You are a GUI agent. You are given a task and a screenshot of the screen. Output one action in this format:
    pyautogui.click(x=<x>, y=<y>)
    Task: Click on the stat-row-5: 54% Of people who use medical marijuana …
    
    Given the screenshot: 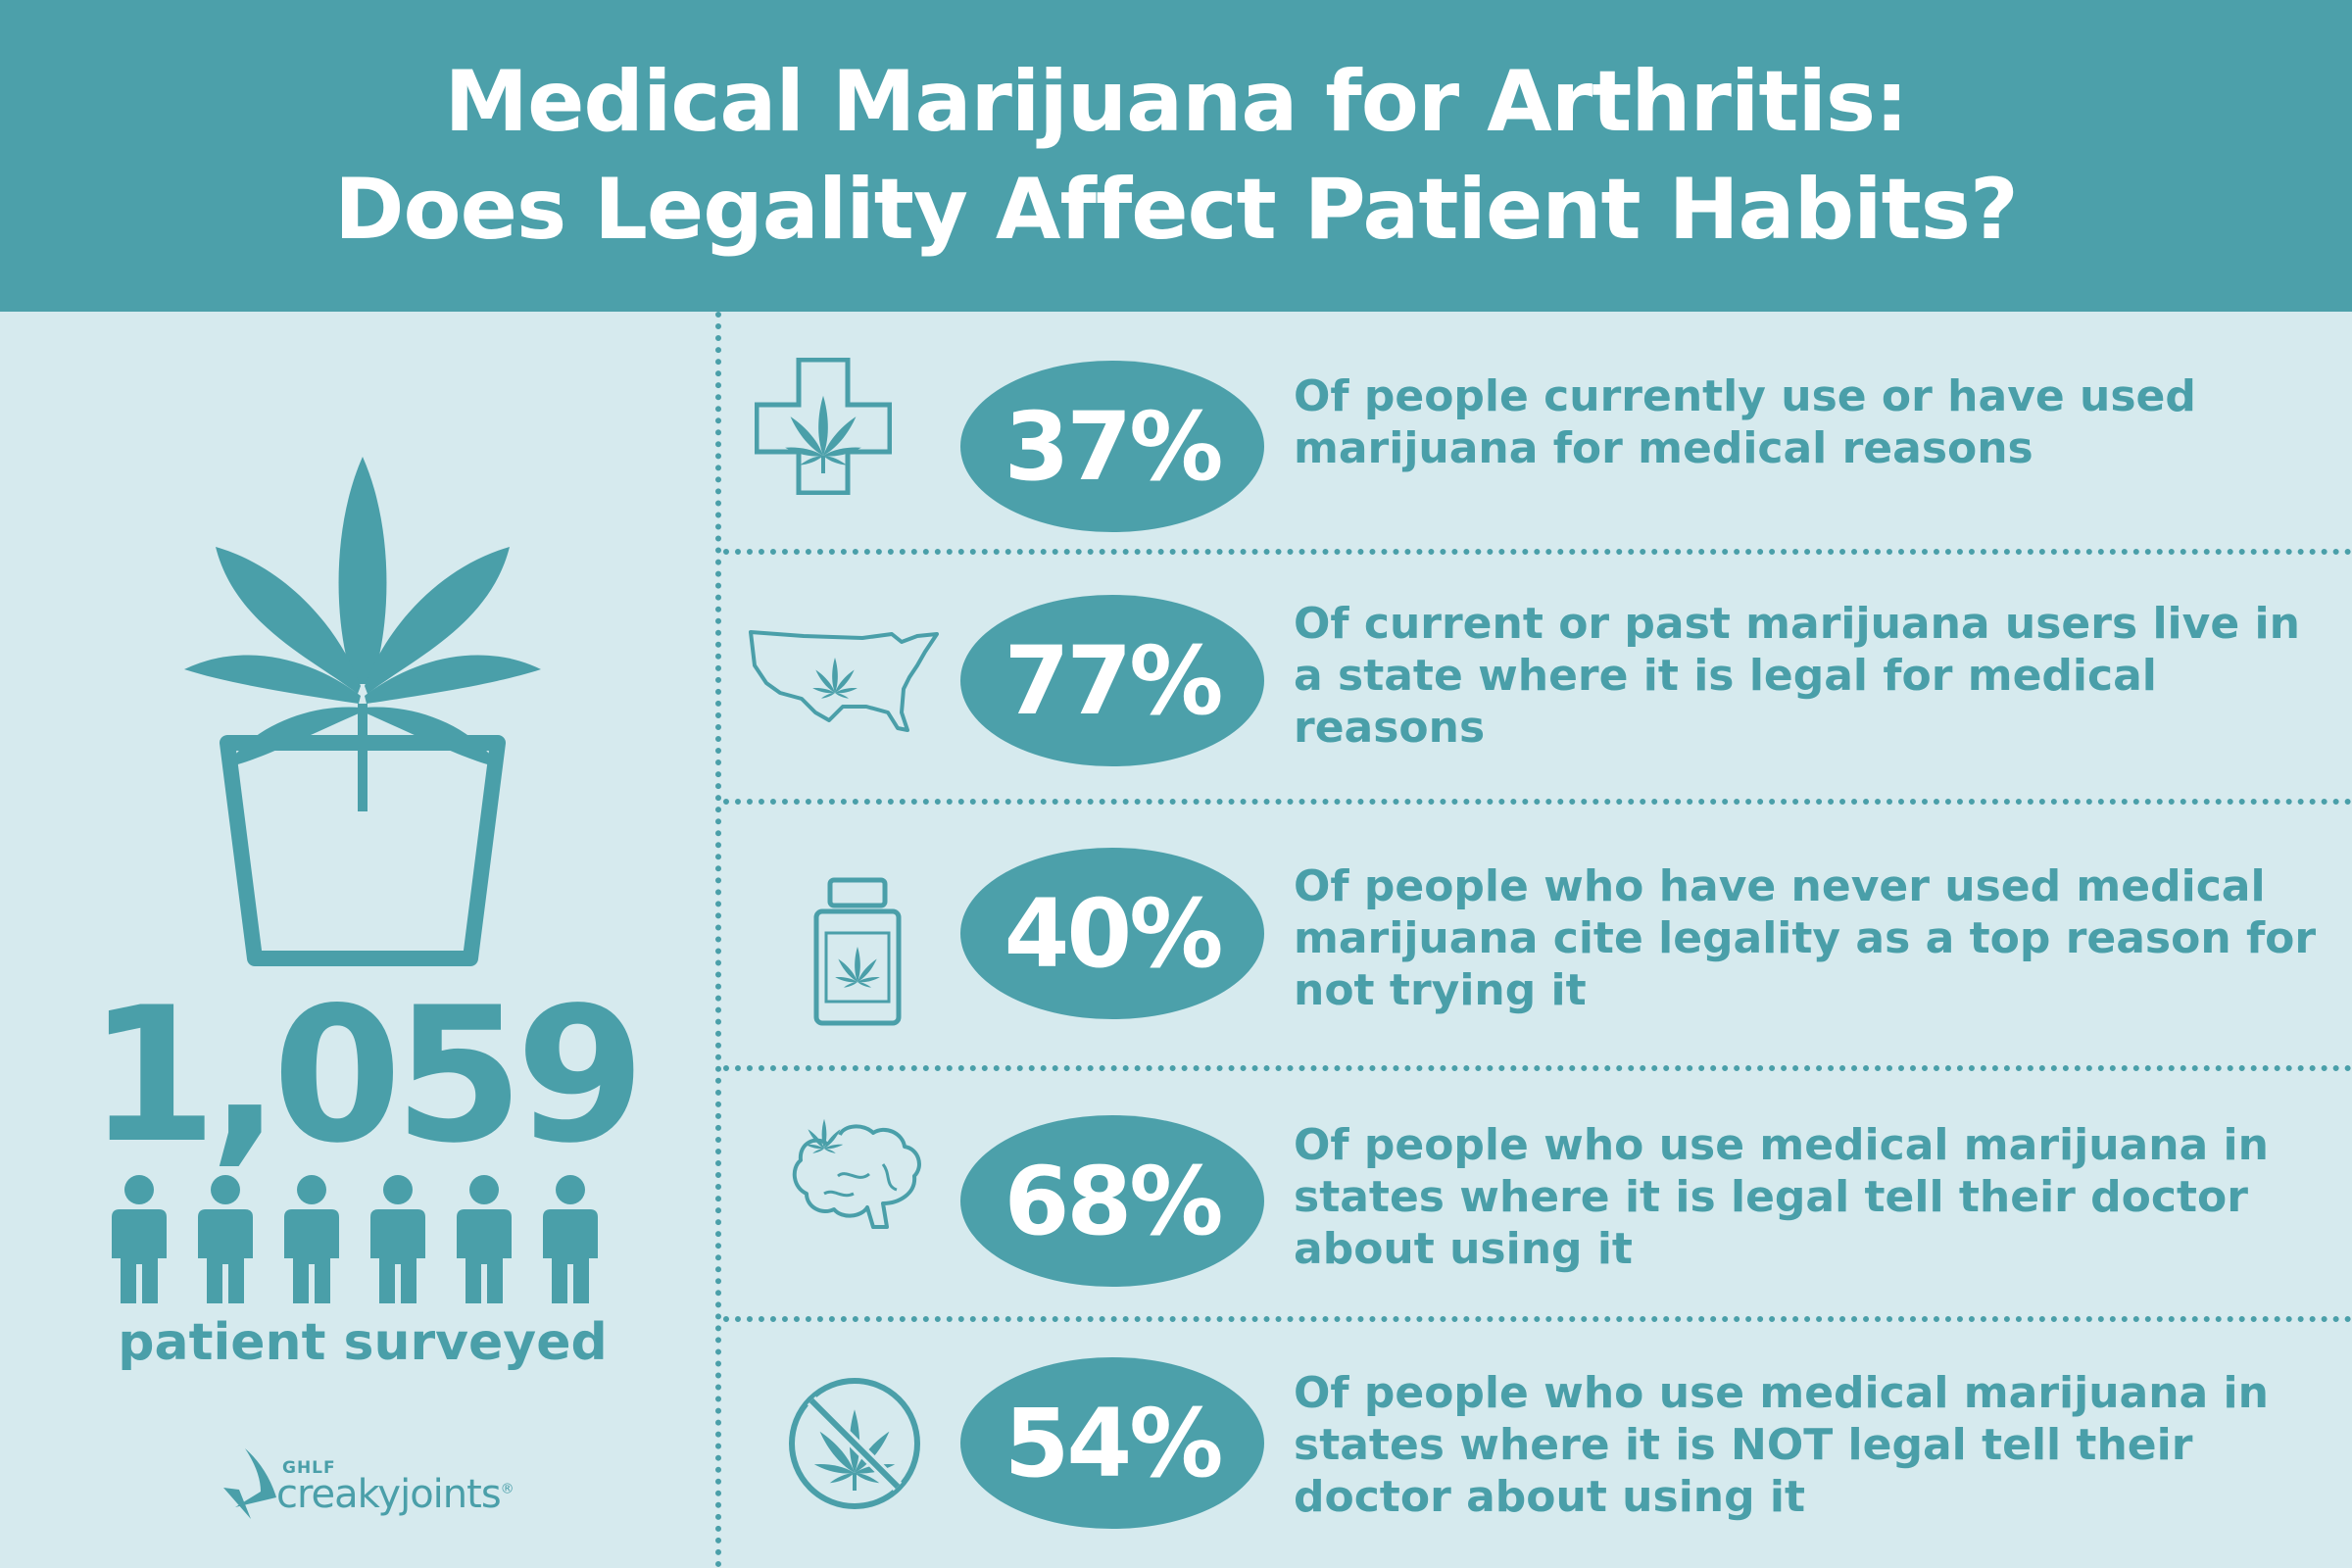 What is the action you would take?
    pyautogui.click(x=1538, y=1445)
    